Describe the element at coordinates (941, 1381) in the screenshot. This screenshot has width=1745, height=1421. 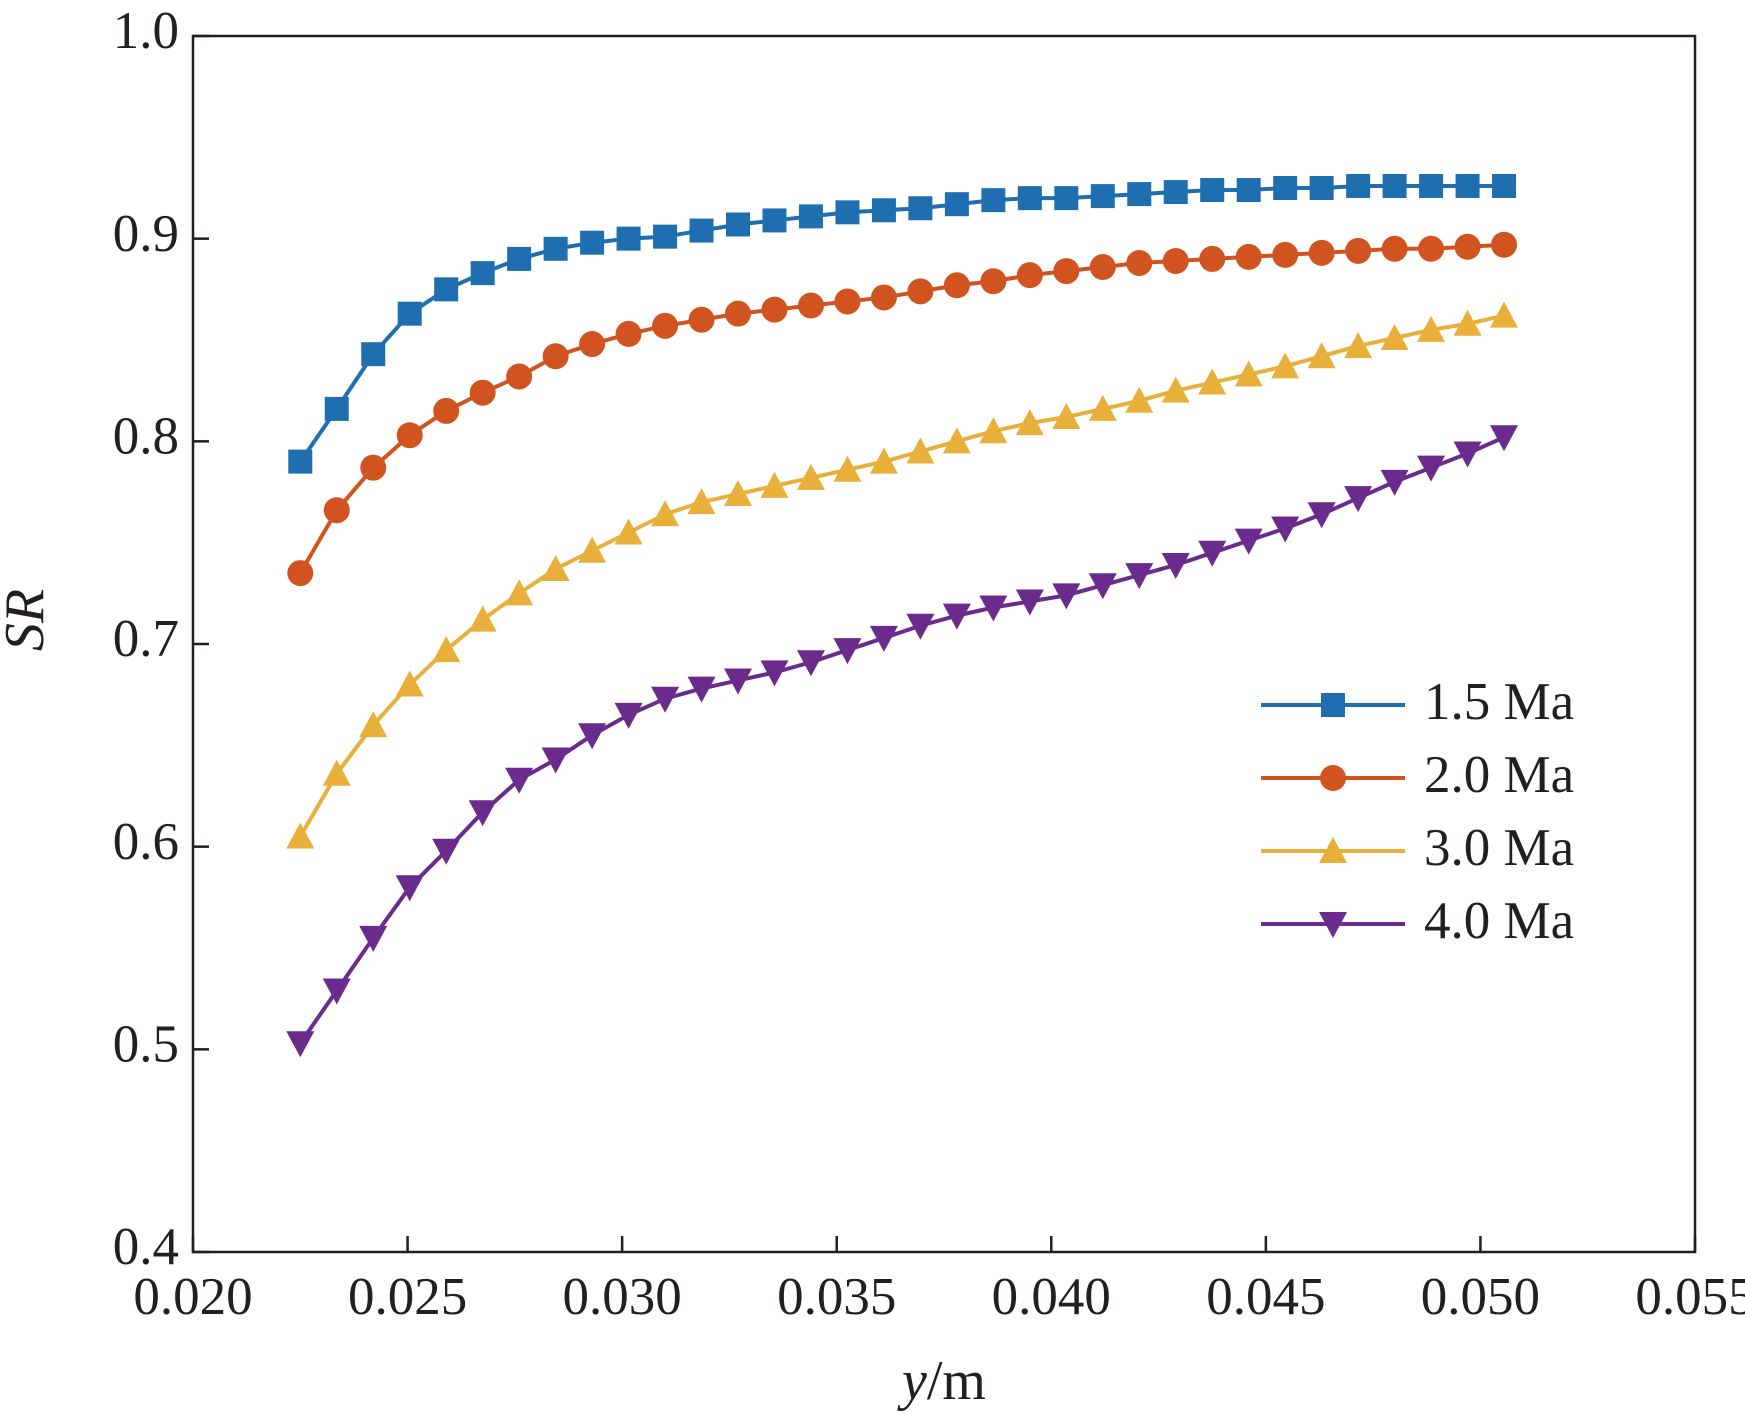
I see `x-axis-label: y/m` at that location.